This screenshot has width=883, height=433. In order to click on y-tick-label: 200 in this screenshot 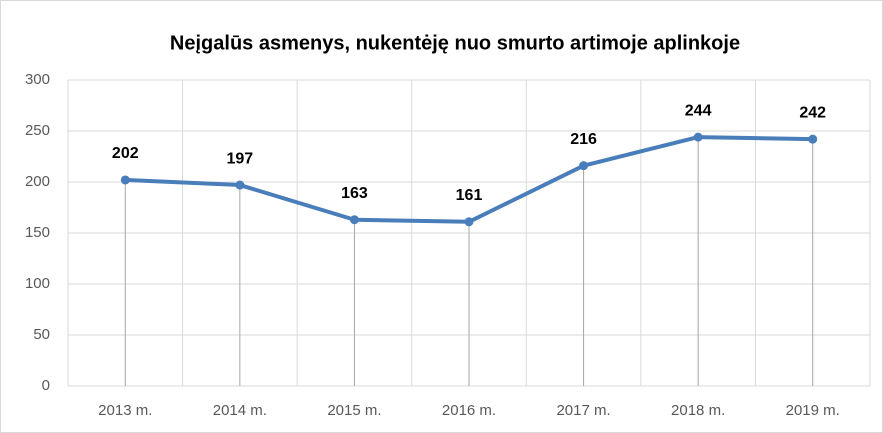, I will do `click(37, 181)`.